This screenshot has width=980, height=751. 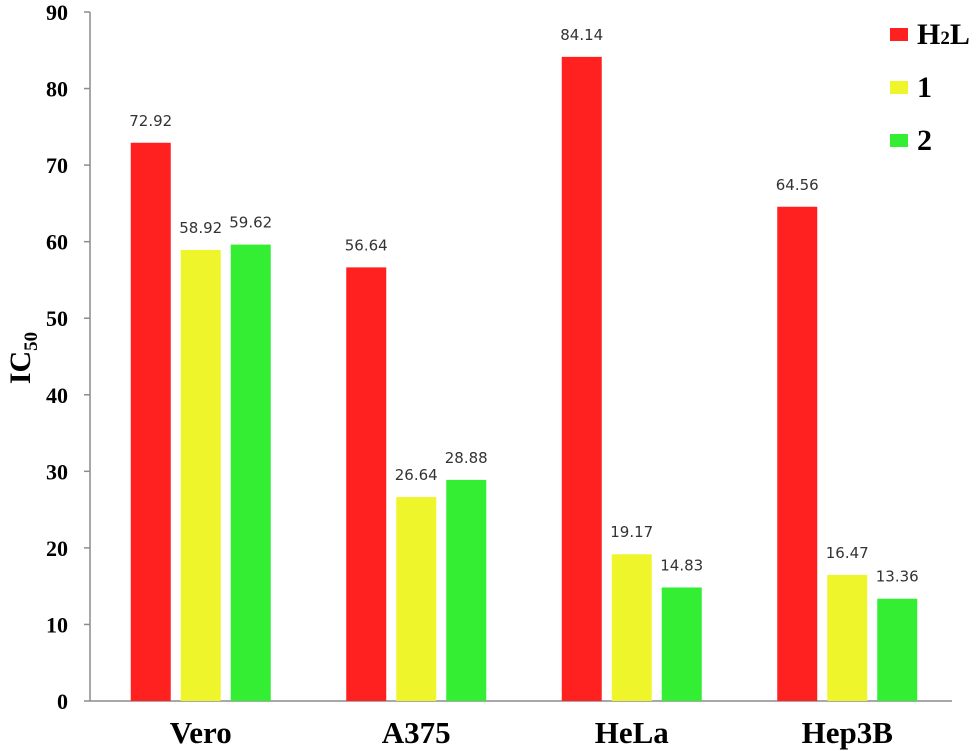 What do you see at coordinates (57, 471) in the screenshot?
I see `y-tick-label: 30` at bounding box center [57, 471].